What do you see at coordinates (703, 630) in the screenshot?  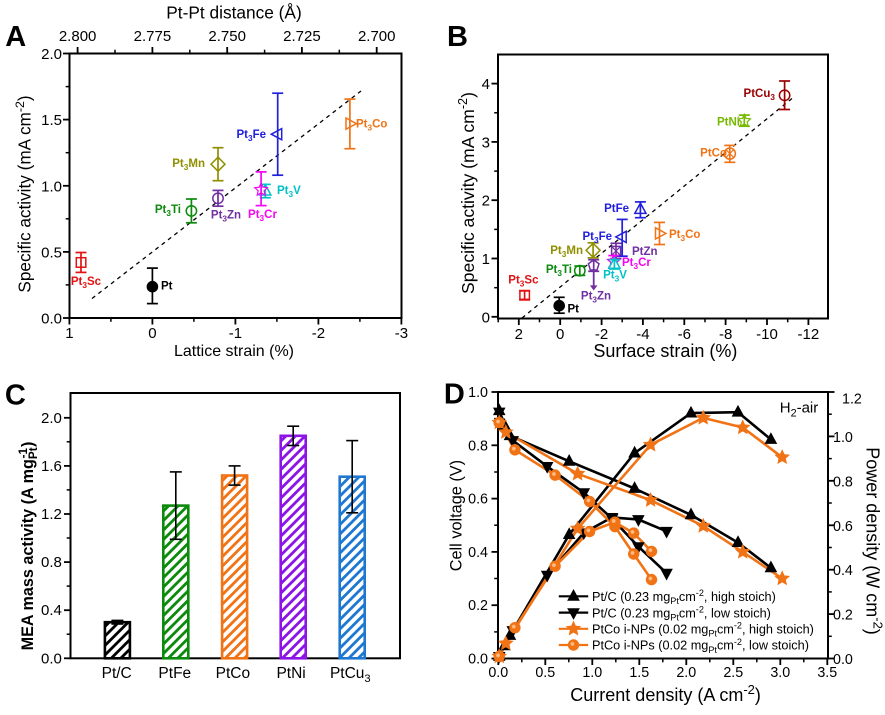 I see `svg-text:PtCo i-NPs (0.02 mgPtcm-2, hig: PtCo i-NPs (0.02 mgPtcm-2, high stoich)` at bounding box center [703, 630].